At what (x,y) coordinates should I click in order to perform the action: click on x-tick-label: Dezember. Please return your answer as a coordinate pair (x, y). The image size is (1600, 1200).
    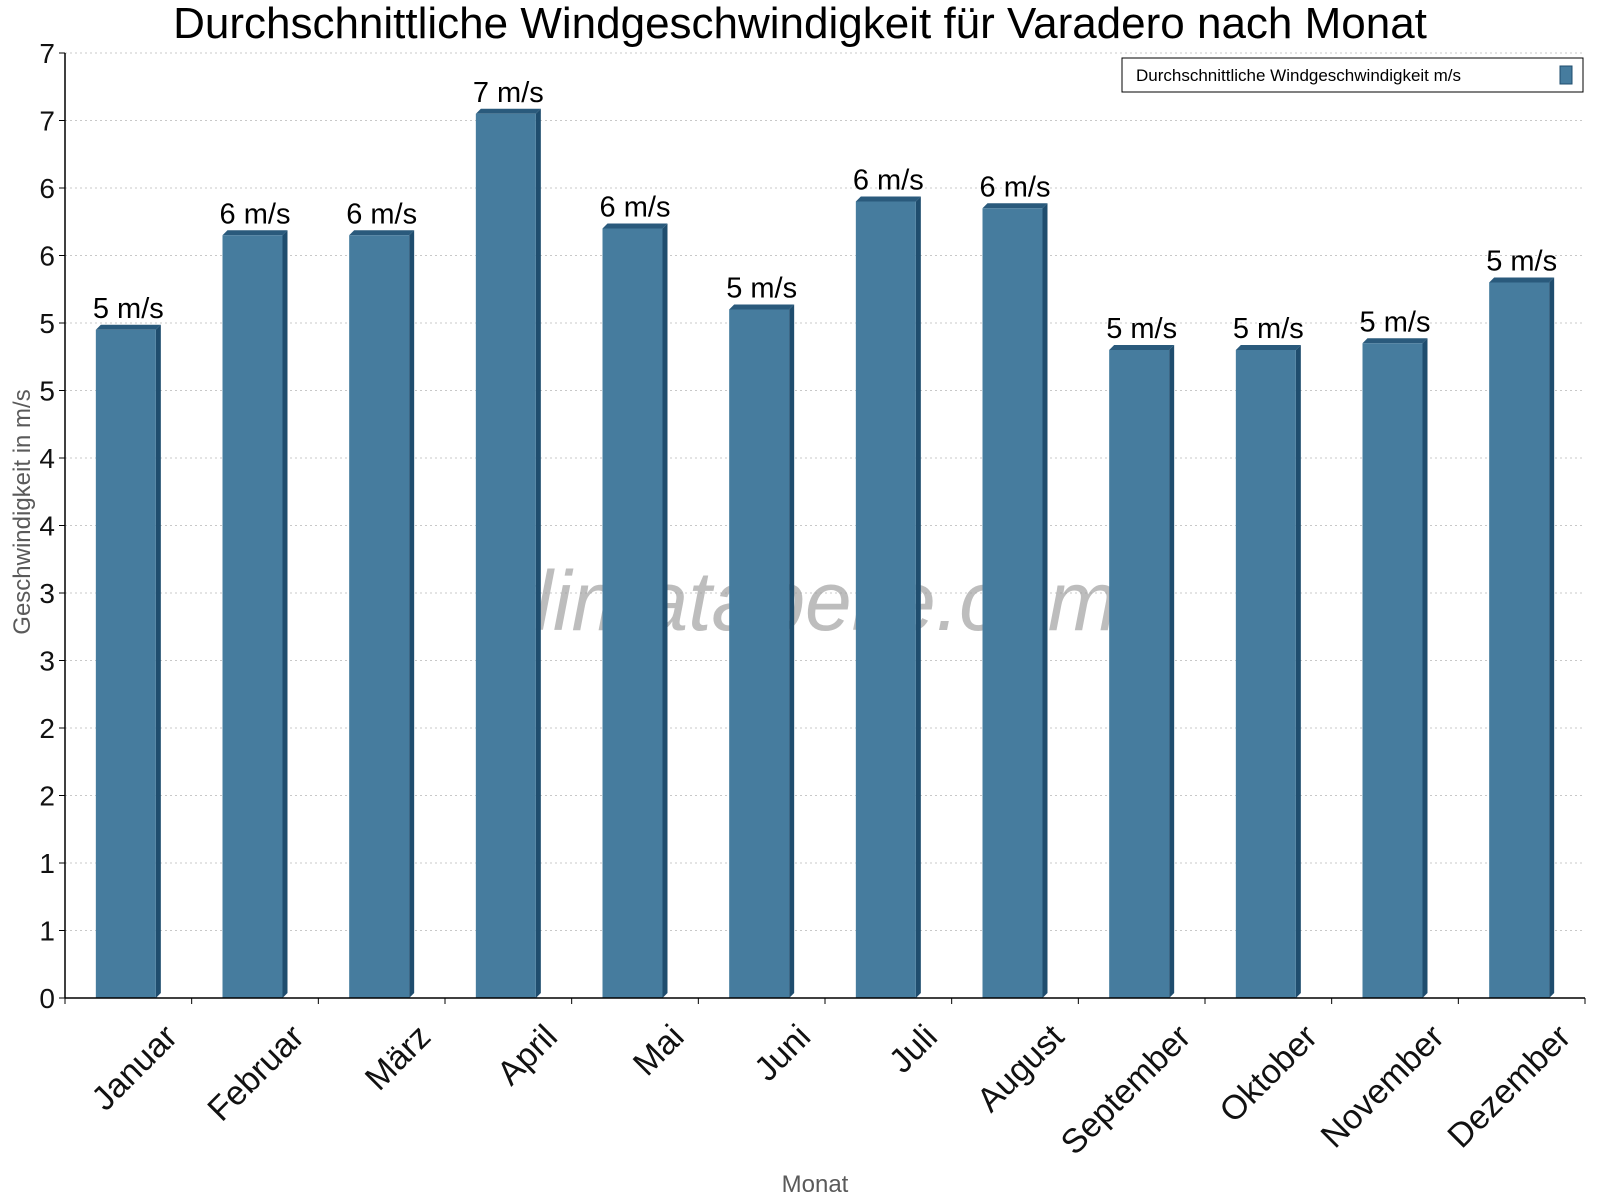
    Looking at the image, I should click on (1509, 1087).